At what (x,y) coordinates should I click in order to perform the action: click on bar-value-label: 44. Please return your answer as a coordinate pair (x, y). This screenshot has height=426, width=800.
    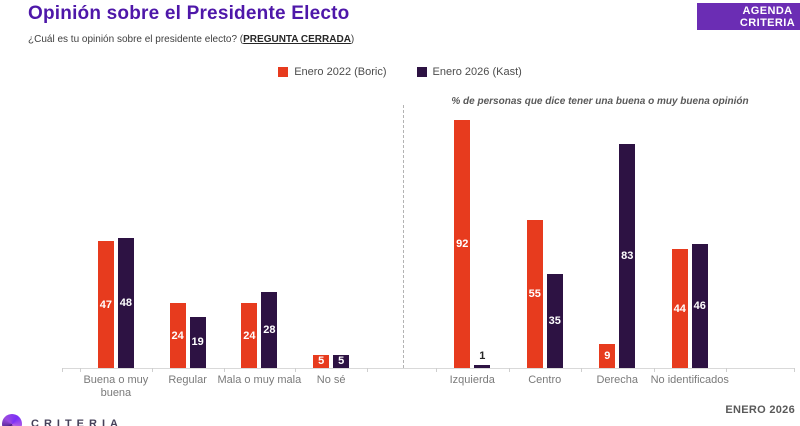
    Looking at the image, I should click on (679, 308).